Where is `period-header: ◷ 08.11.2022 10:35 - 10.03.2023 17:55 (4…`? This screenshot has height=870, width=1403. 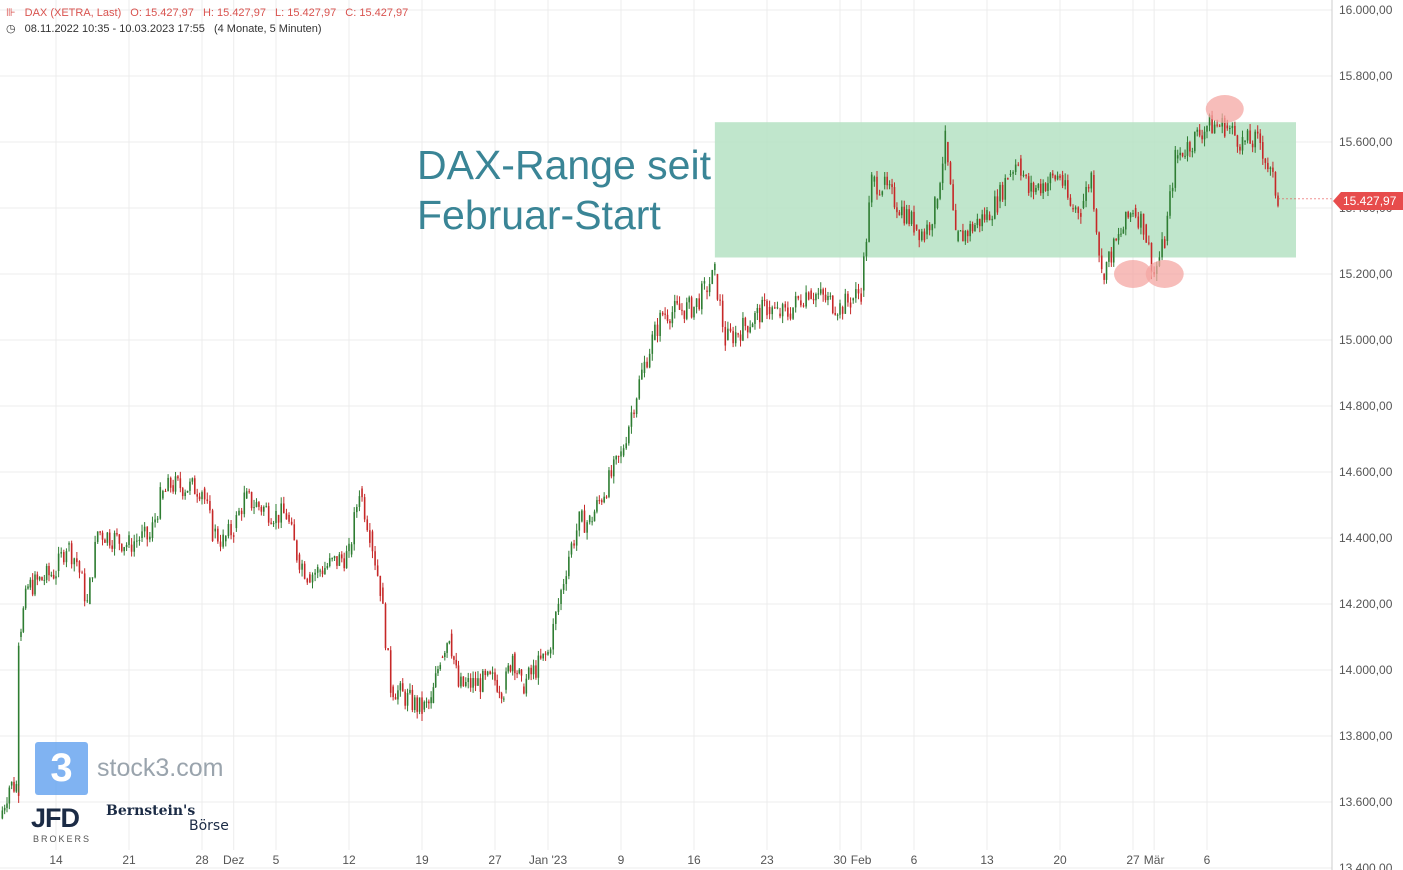 period-header: ◷ 08.11.2022 10:35 - 10.03.2023 17:55 (4… is located at coordinates (167, 28).